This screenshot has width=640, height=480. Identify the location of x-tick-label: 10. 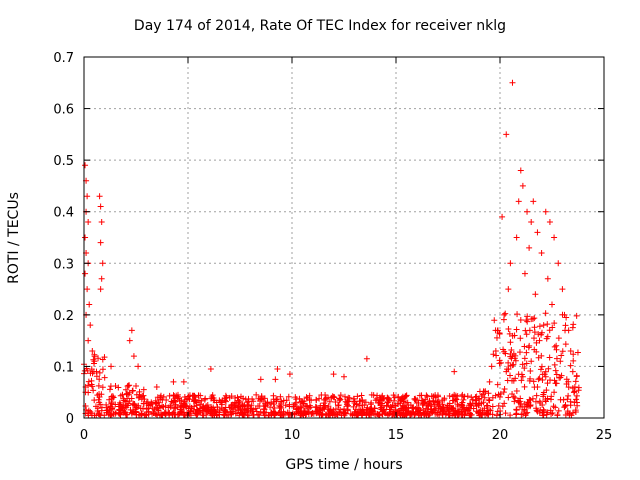
(292, 435).